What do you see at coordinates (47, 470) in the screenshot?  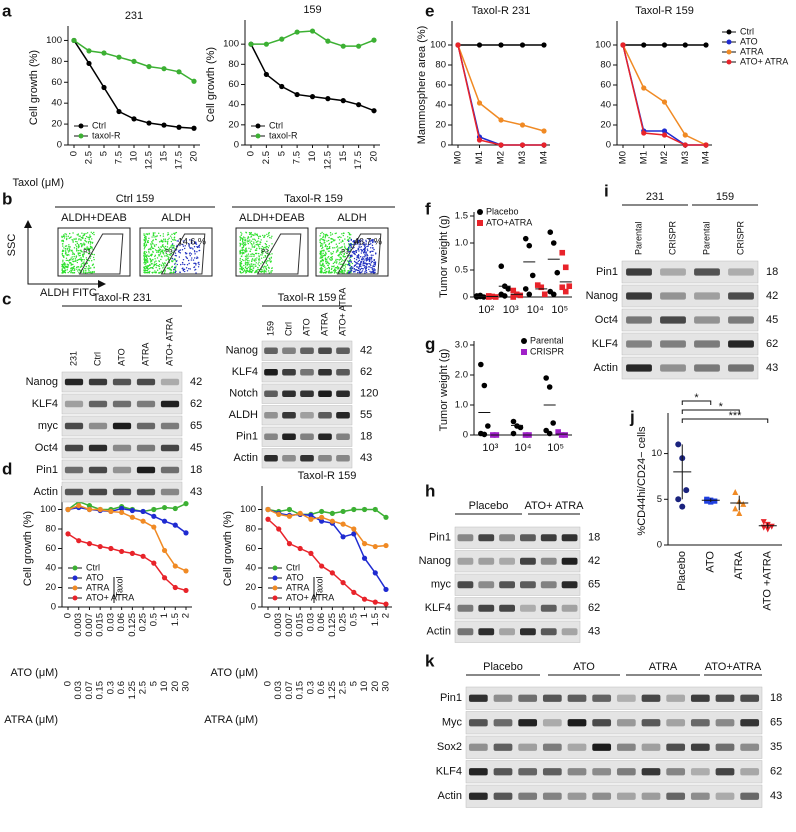 I see `row-label: Pin1` at bounding box center [47, 470].